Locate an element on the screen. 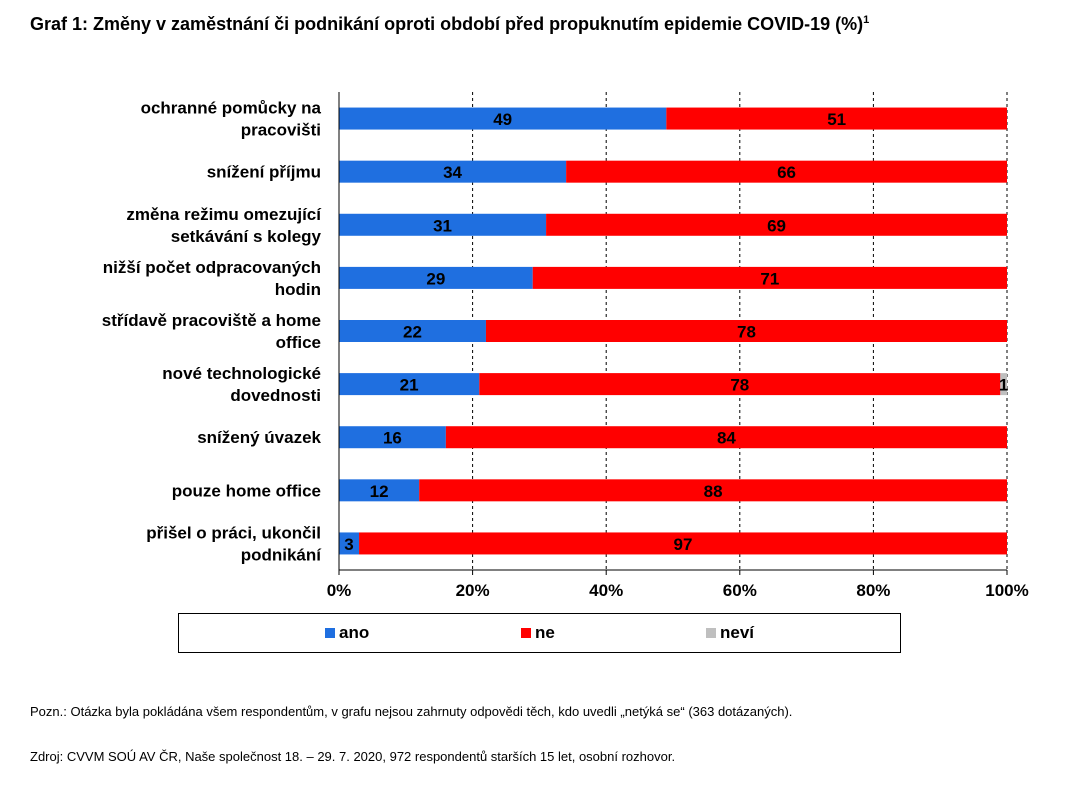 This screenshot has width=1079, height=785. data-label: 16 is located at coordinates (392, 438).